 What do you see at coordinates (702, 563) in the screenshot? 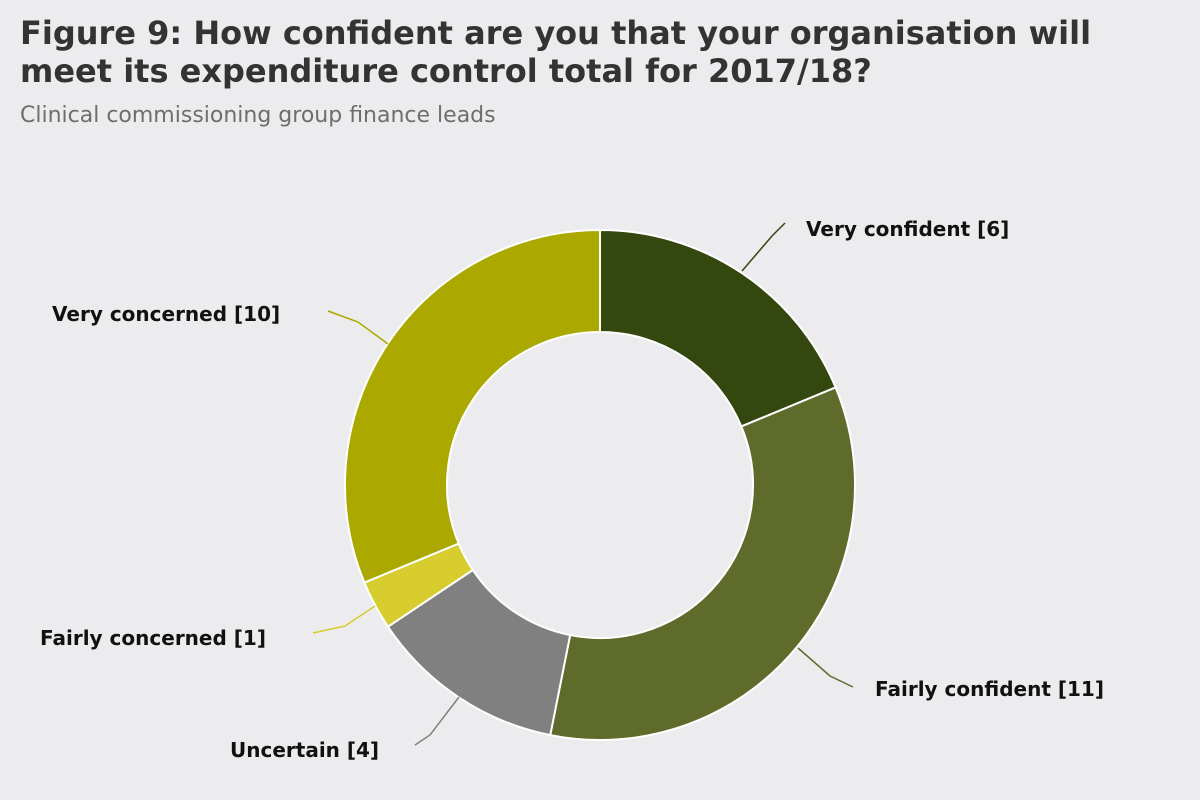
I see `slice-fairly-confident` at bounding box center [702, 563].